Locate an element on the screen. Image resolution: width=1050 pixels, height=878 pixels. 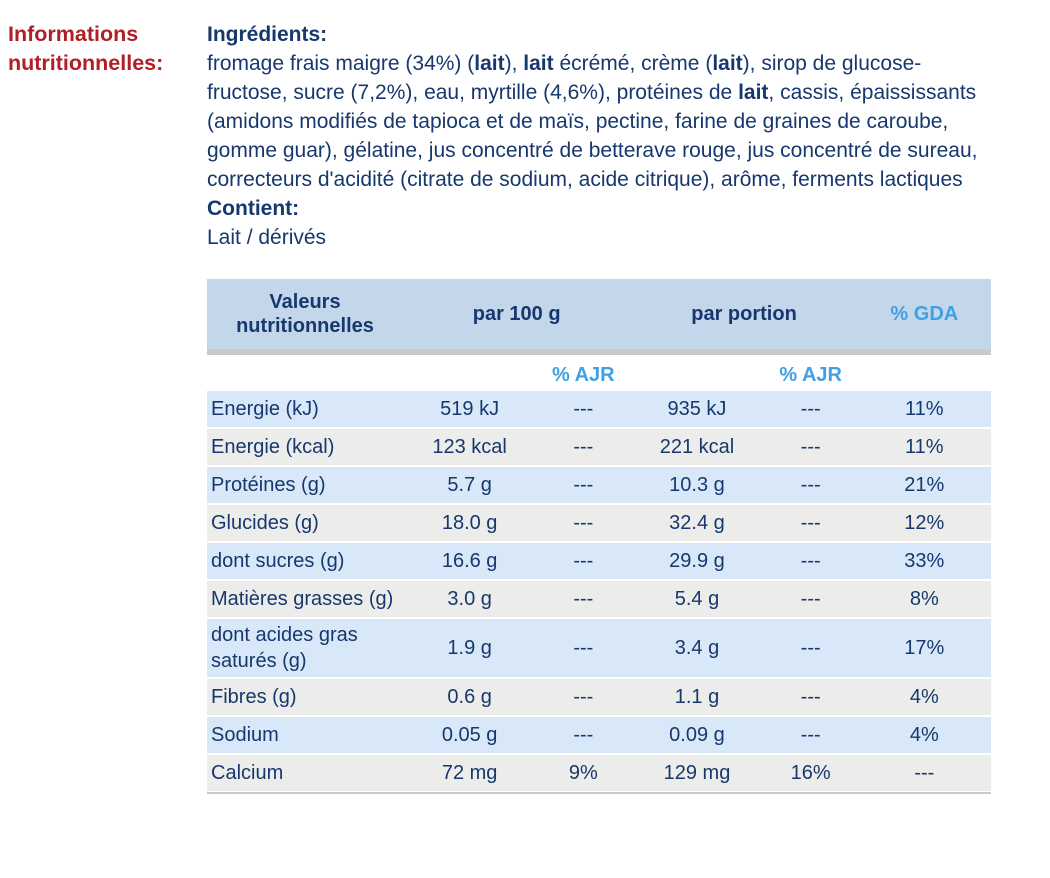
value-per-100g: 1.9 g is located at coordinates (469, 648).